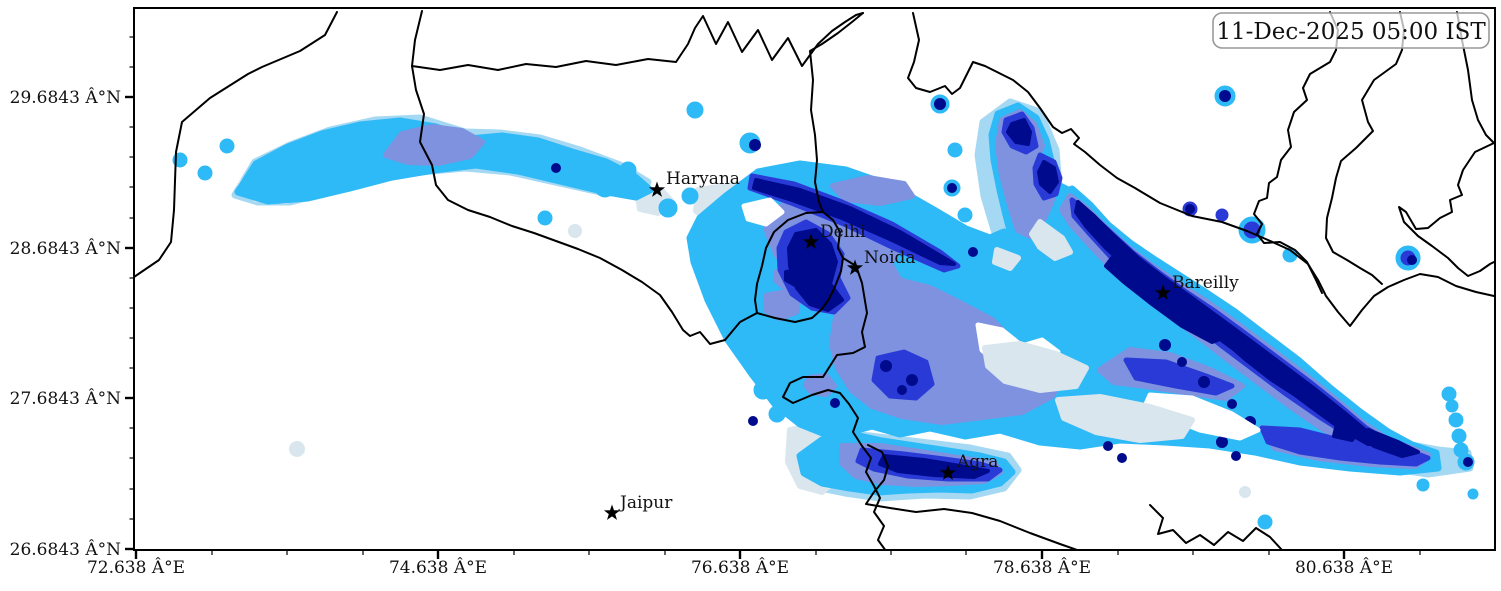 Image resolution: width=1501 pixels, height=591 pixels. Describe the element at coordinates (1019, 132) in the screenshot. I see `fog-navy-column1` at that location.